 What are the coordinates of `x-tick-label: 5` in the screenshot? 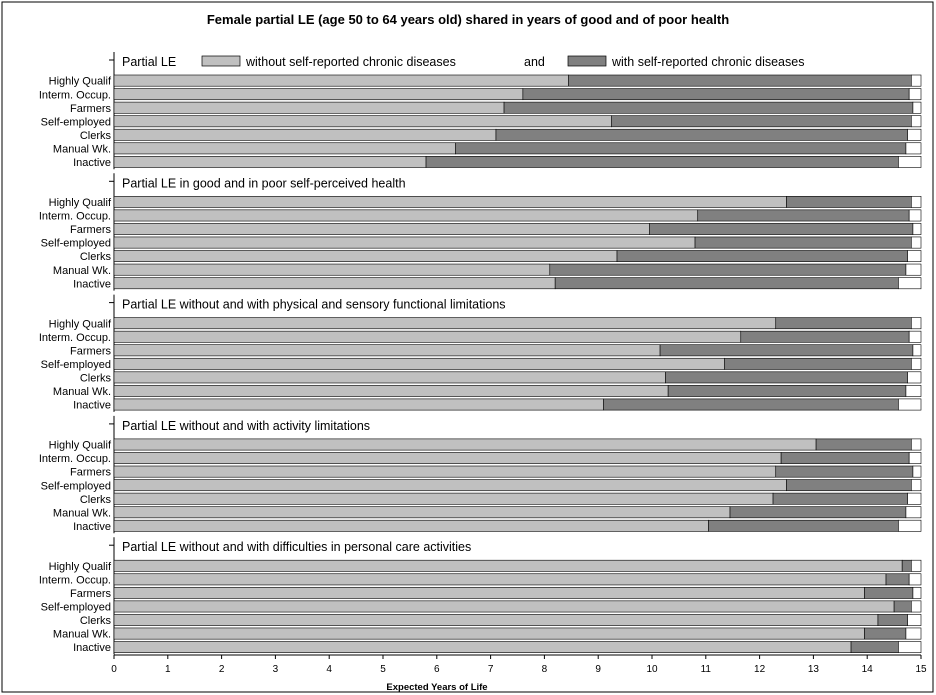 It's located at (383, 669).